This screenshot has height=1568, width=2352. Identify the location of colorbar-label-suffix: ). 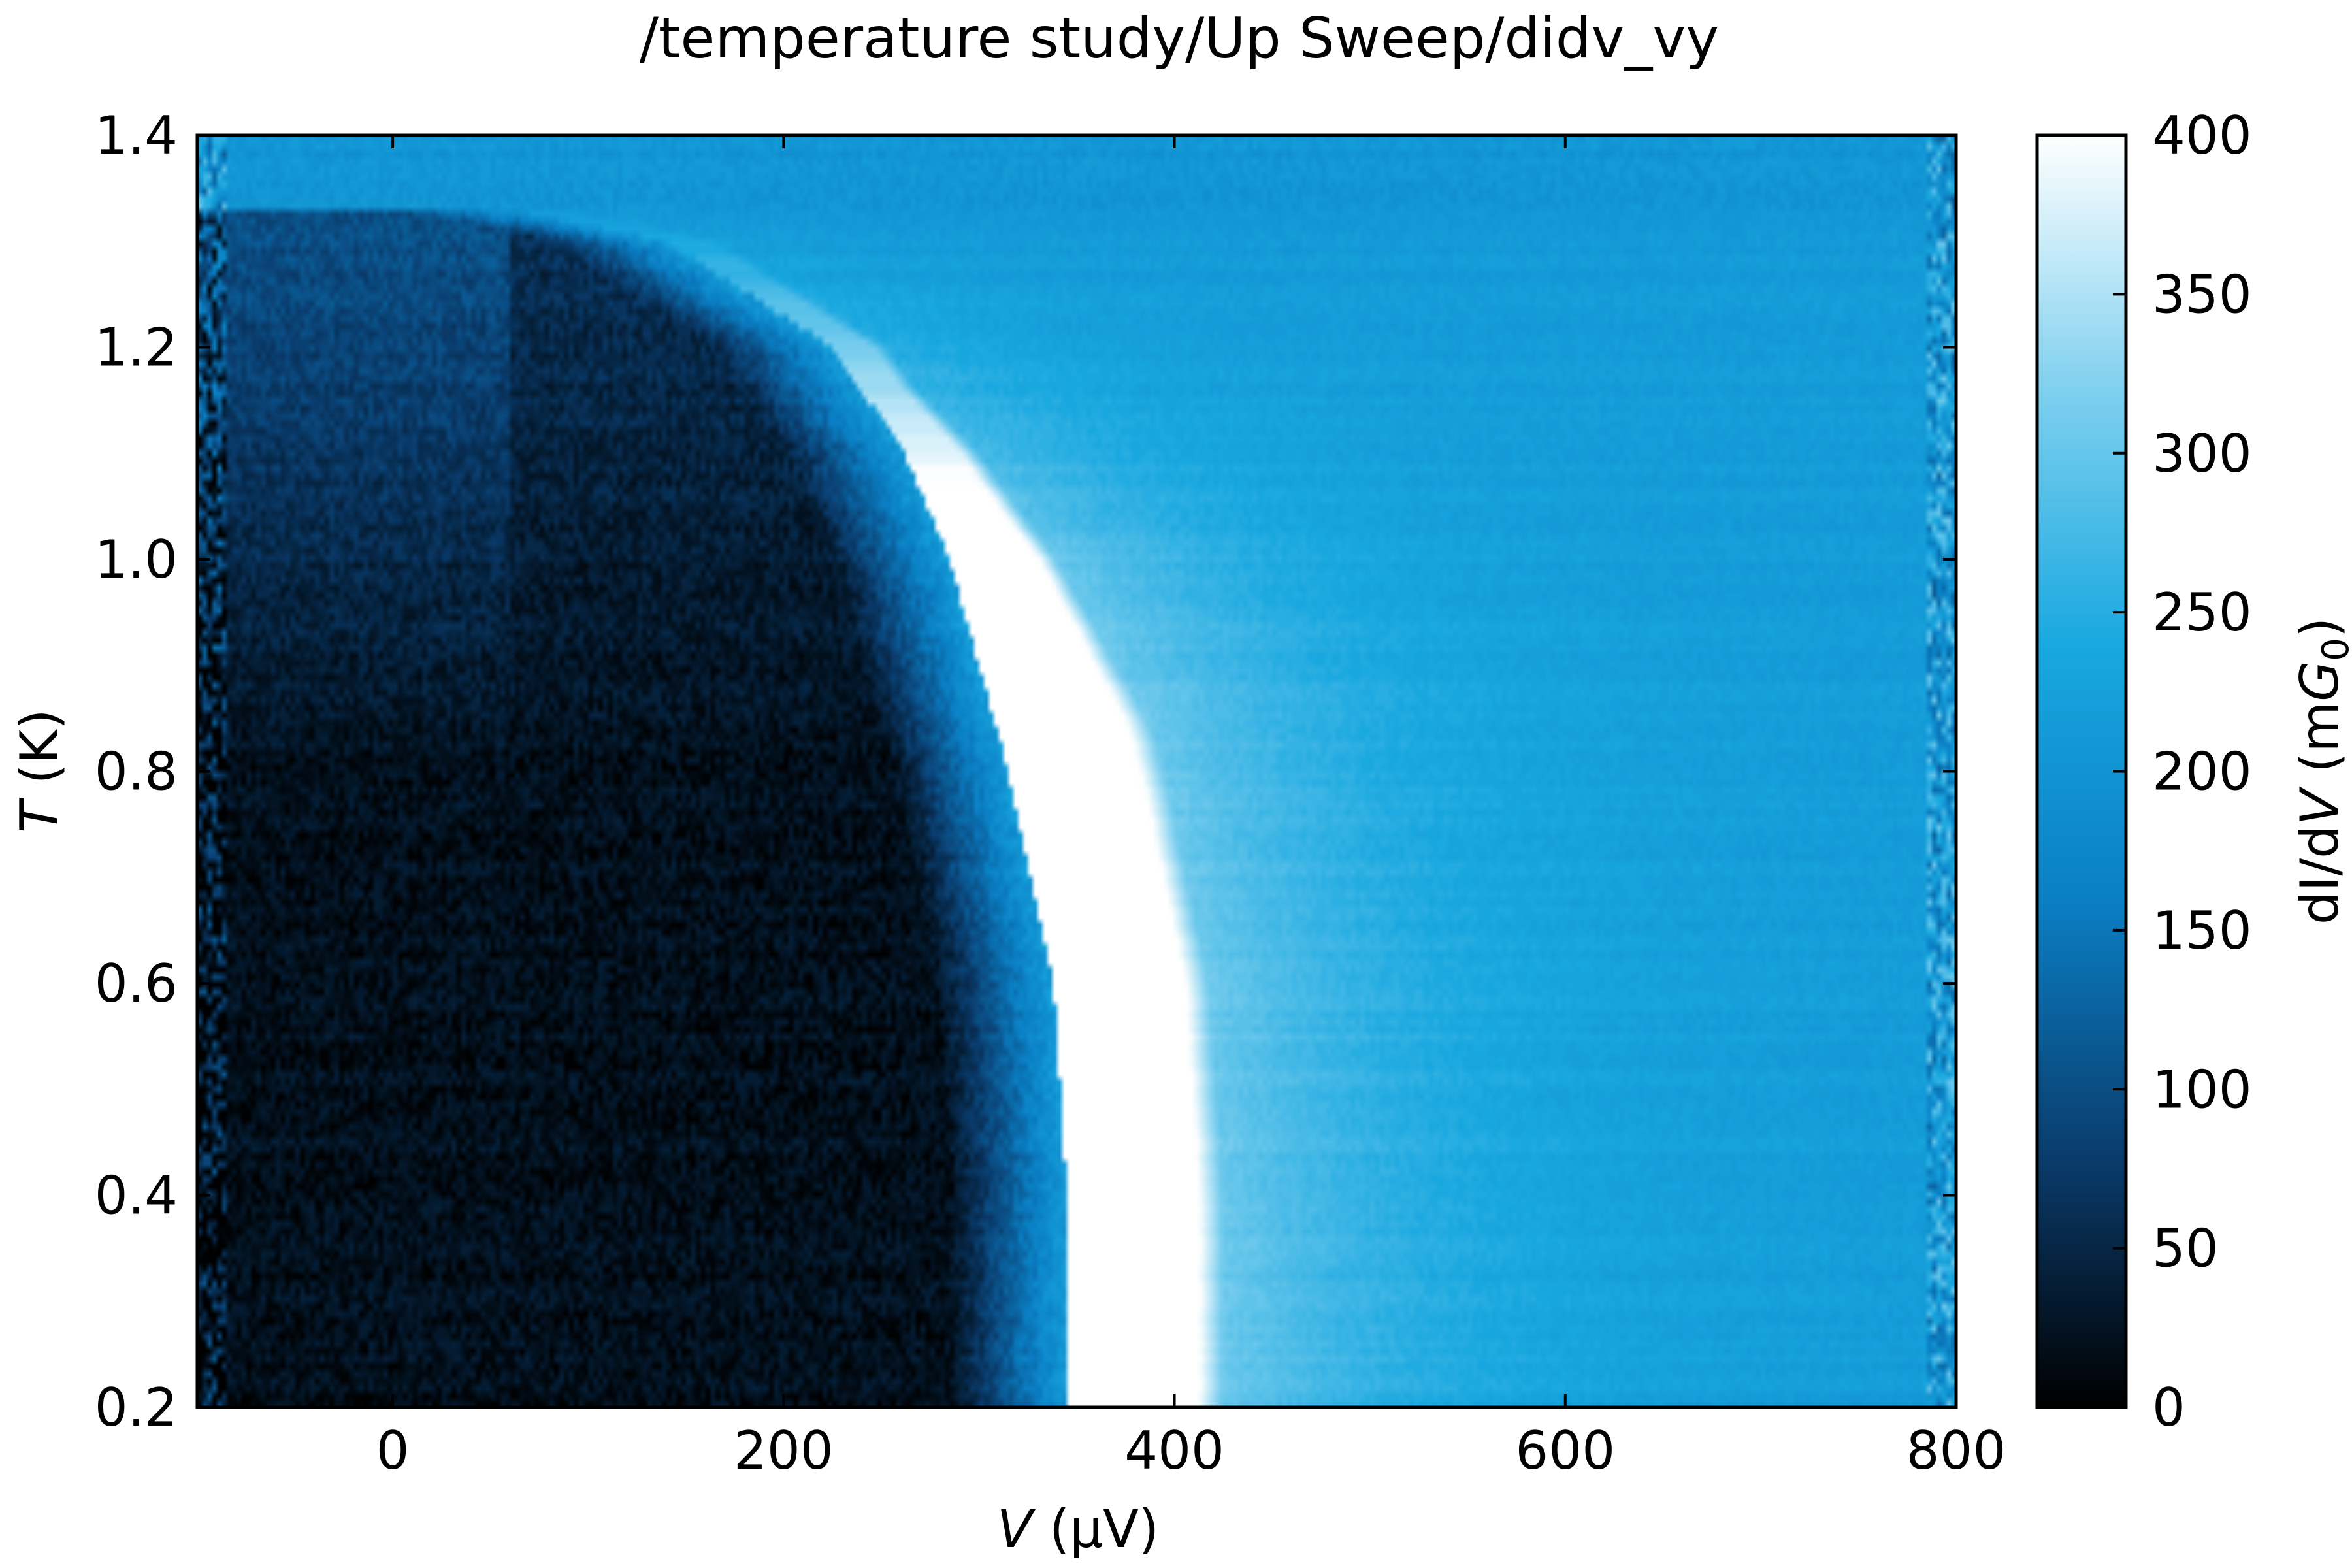
(2319, 627).